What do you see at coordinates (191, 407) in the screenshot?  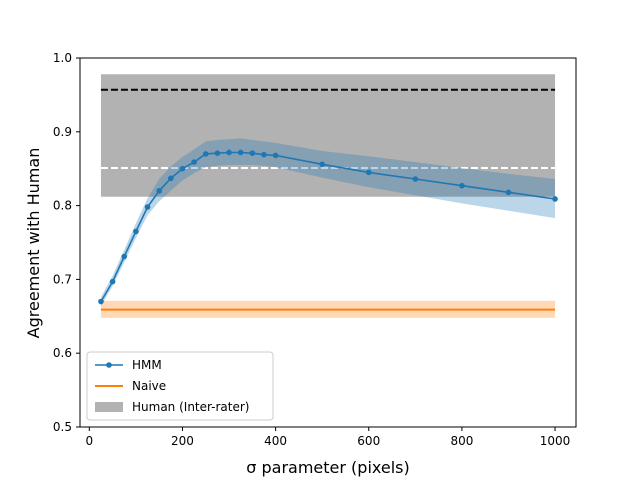 I see `legend-human-label: Human (Inter-rater)` at bounding box center [191, 407].